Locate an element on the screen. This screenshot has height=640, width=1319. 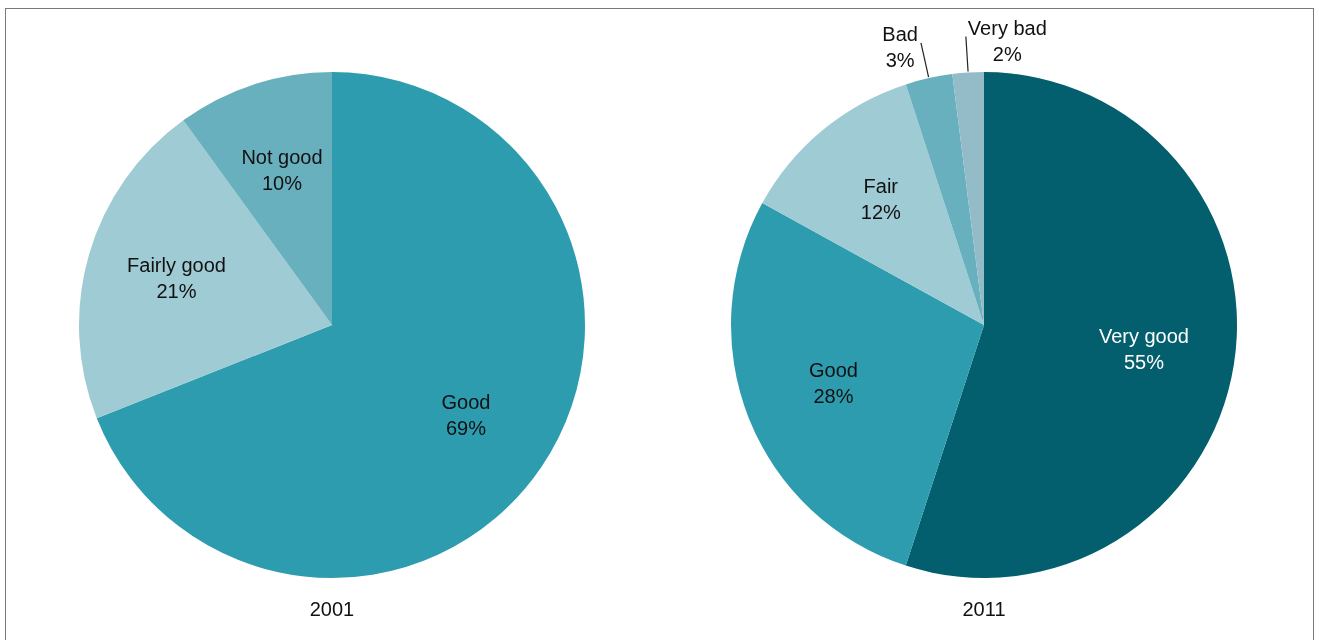
text: 2001 is located at coordinates (332, 608).